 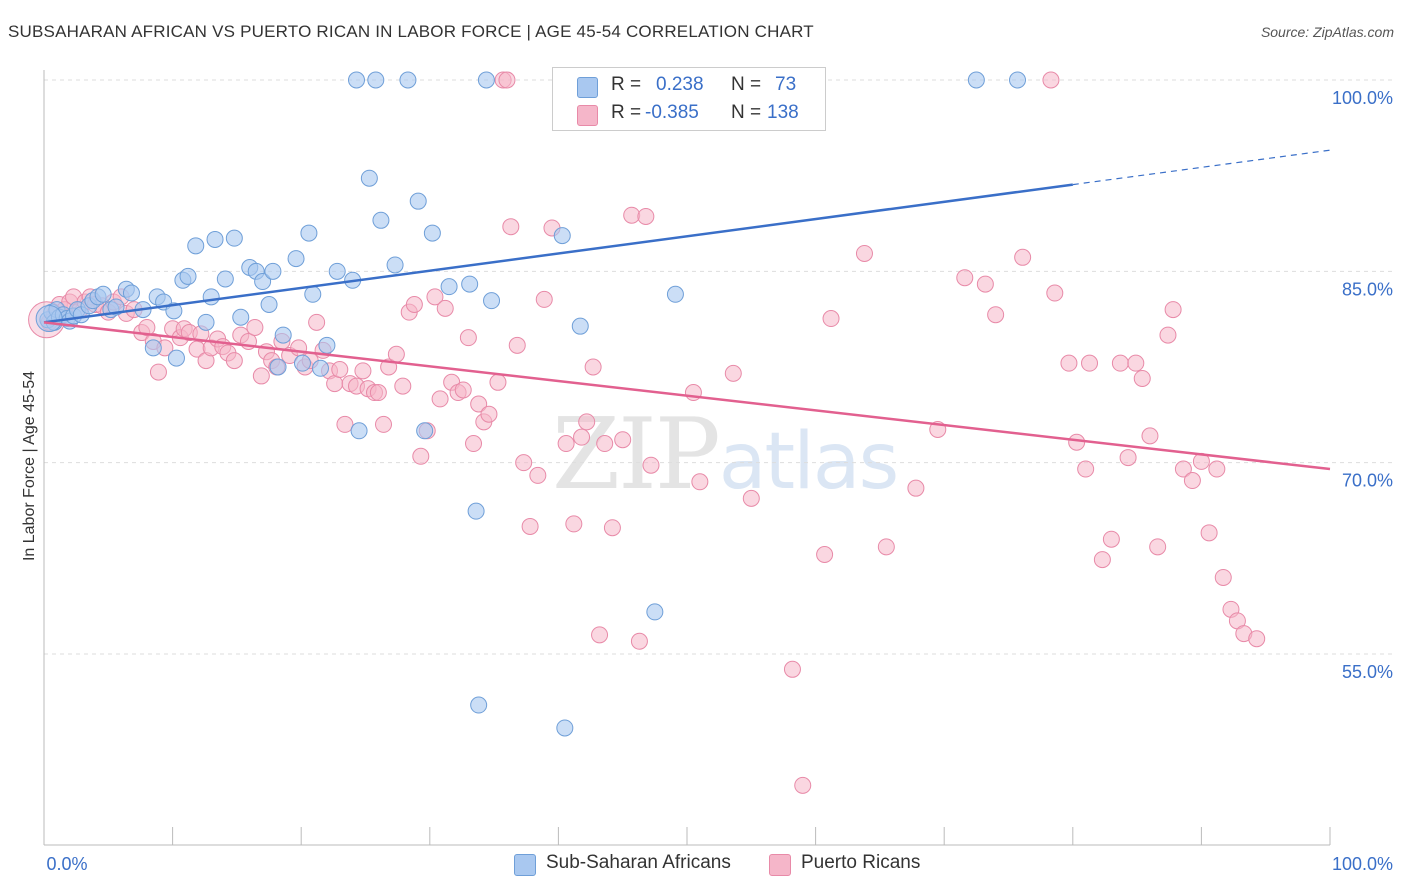 What do you see at coordinates (66, 864) in the screenshot?
I see `x-tick-label: 0.0%` at bounding box center [66, 864].